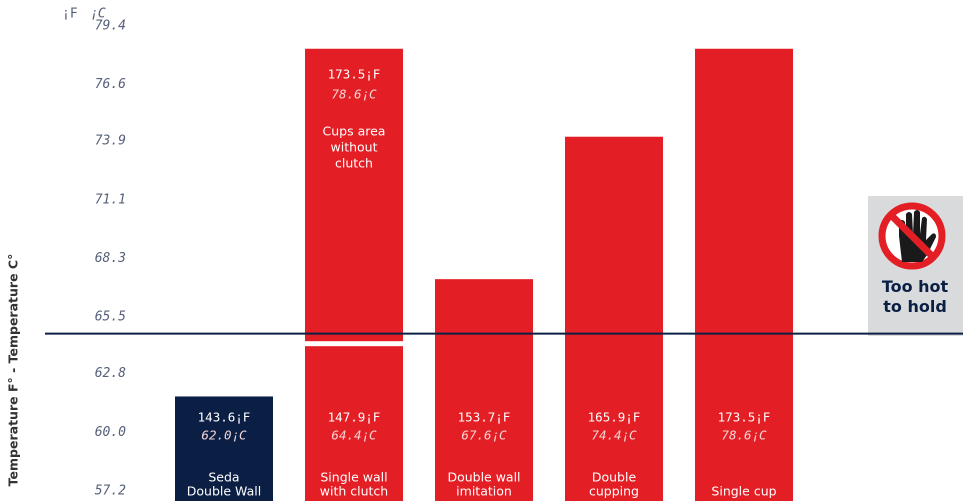  What do you see at coordinates (110, 26) in the screenshot?
I see `y-tick-label: 79.4` at bounding box center [110, 26].